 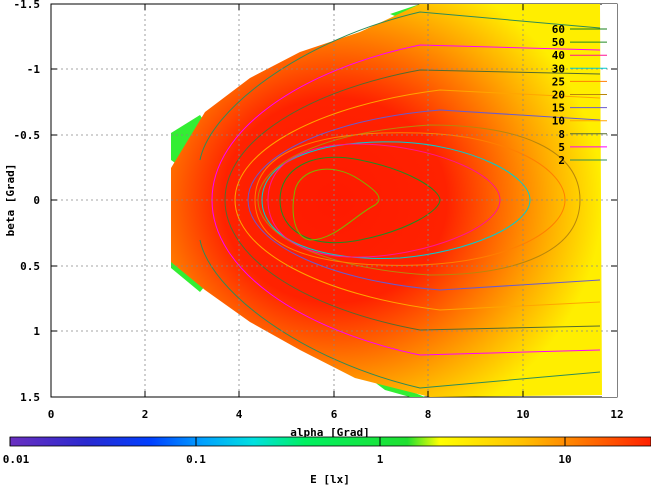 What do you see at coordinates (330, 479) in the screenshot?
I see `colorbar-label: E [lx]` at bounding box center [330, 479].